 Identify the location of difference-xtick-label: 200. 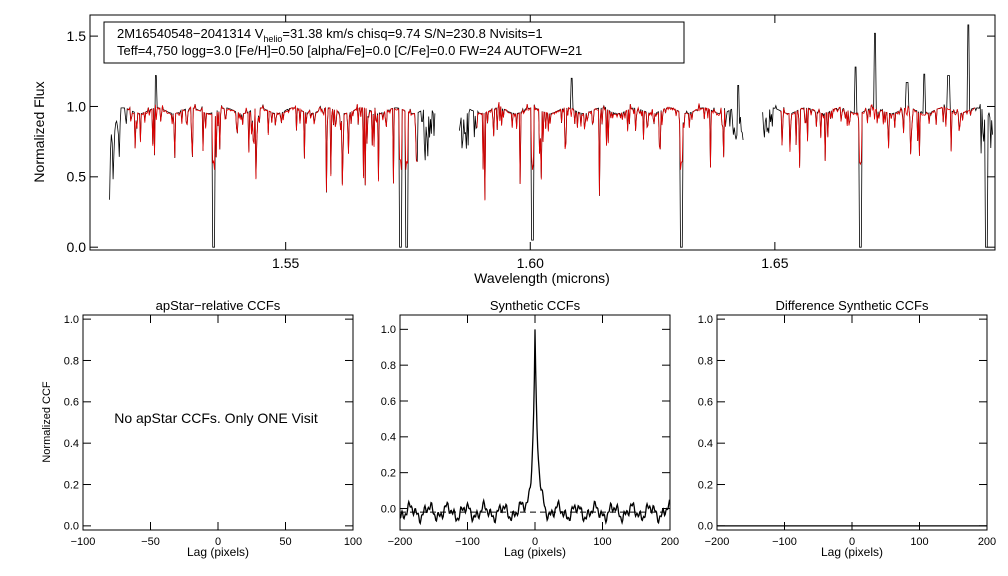
(987, 542).